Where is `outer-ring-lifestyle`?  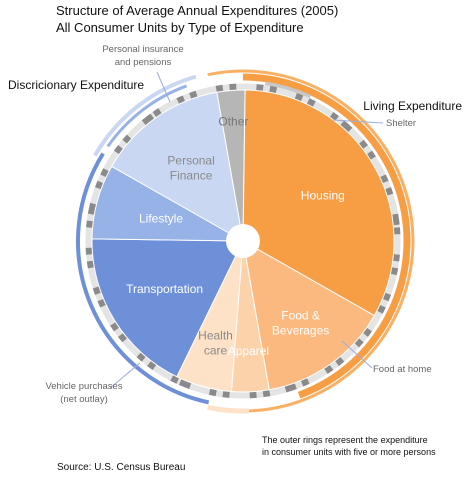
outer-ring-lifestyle is located at coordinates (147, 116).